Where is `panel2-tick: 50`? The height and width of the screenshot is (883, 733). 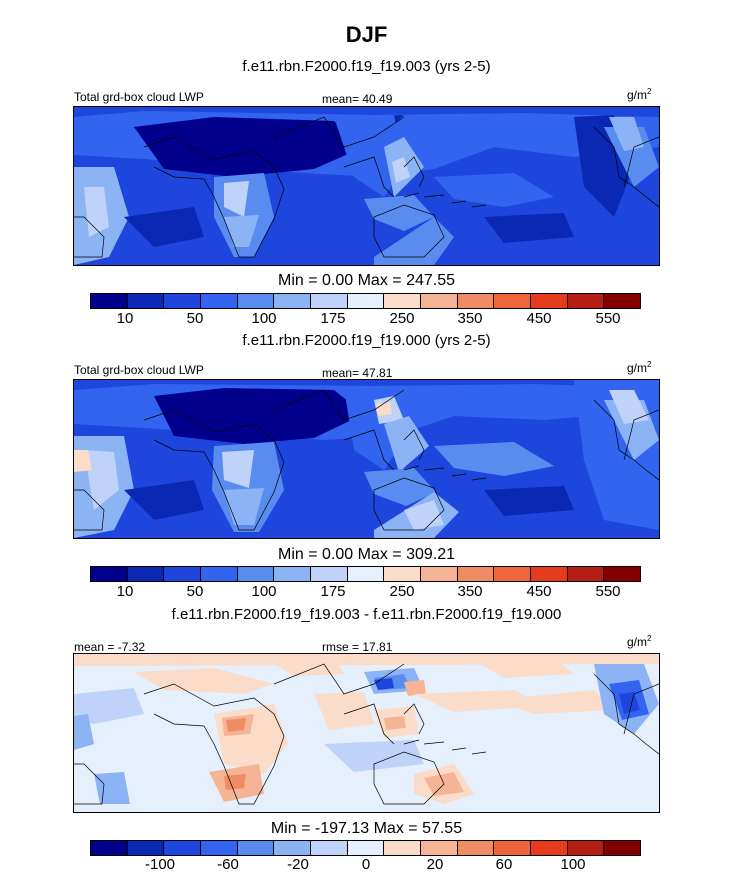
panel2-tick: 50 is located at coordinates (195, 591).